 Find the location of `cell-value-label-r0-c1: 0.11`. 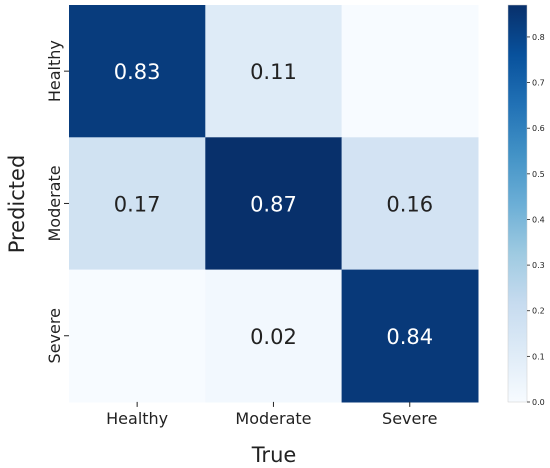

cell-value-label-r0-c1: 0.11 is located at coordinates (273, 72).